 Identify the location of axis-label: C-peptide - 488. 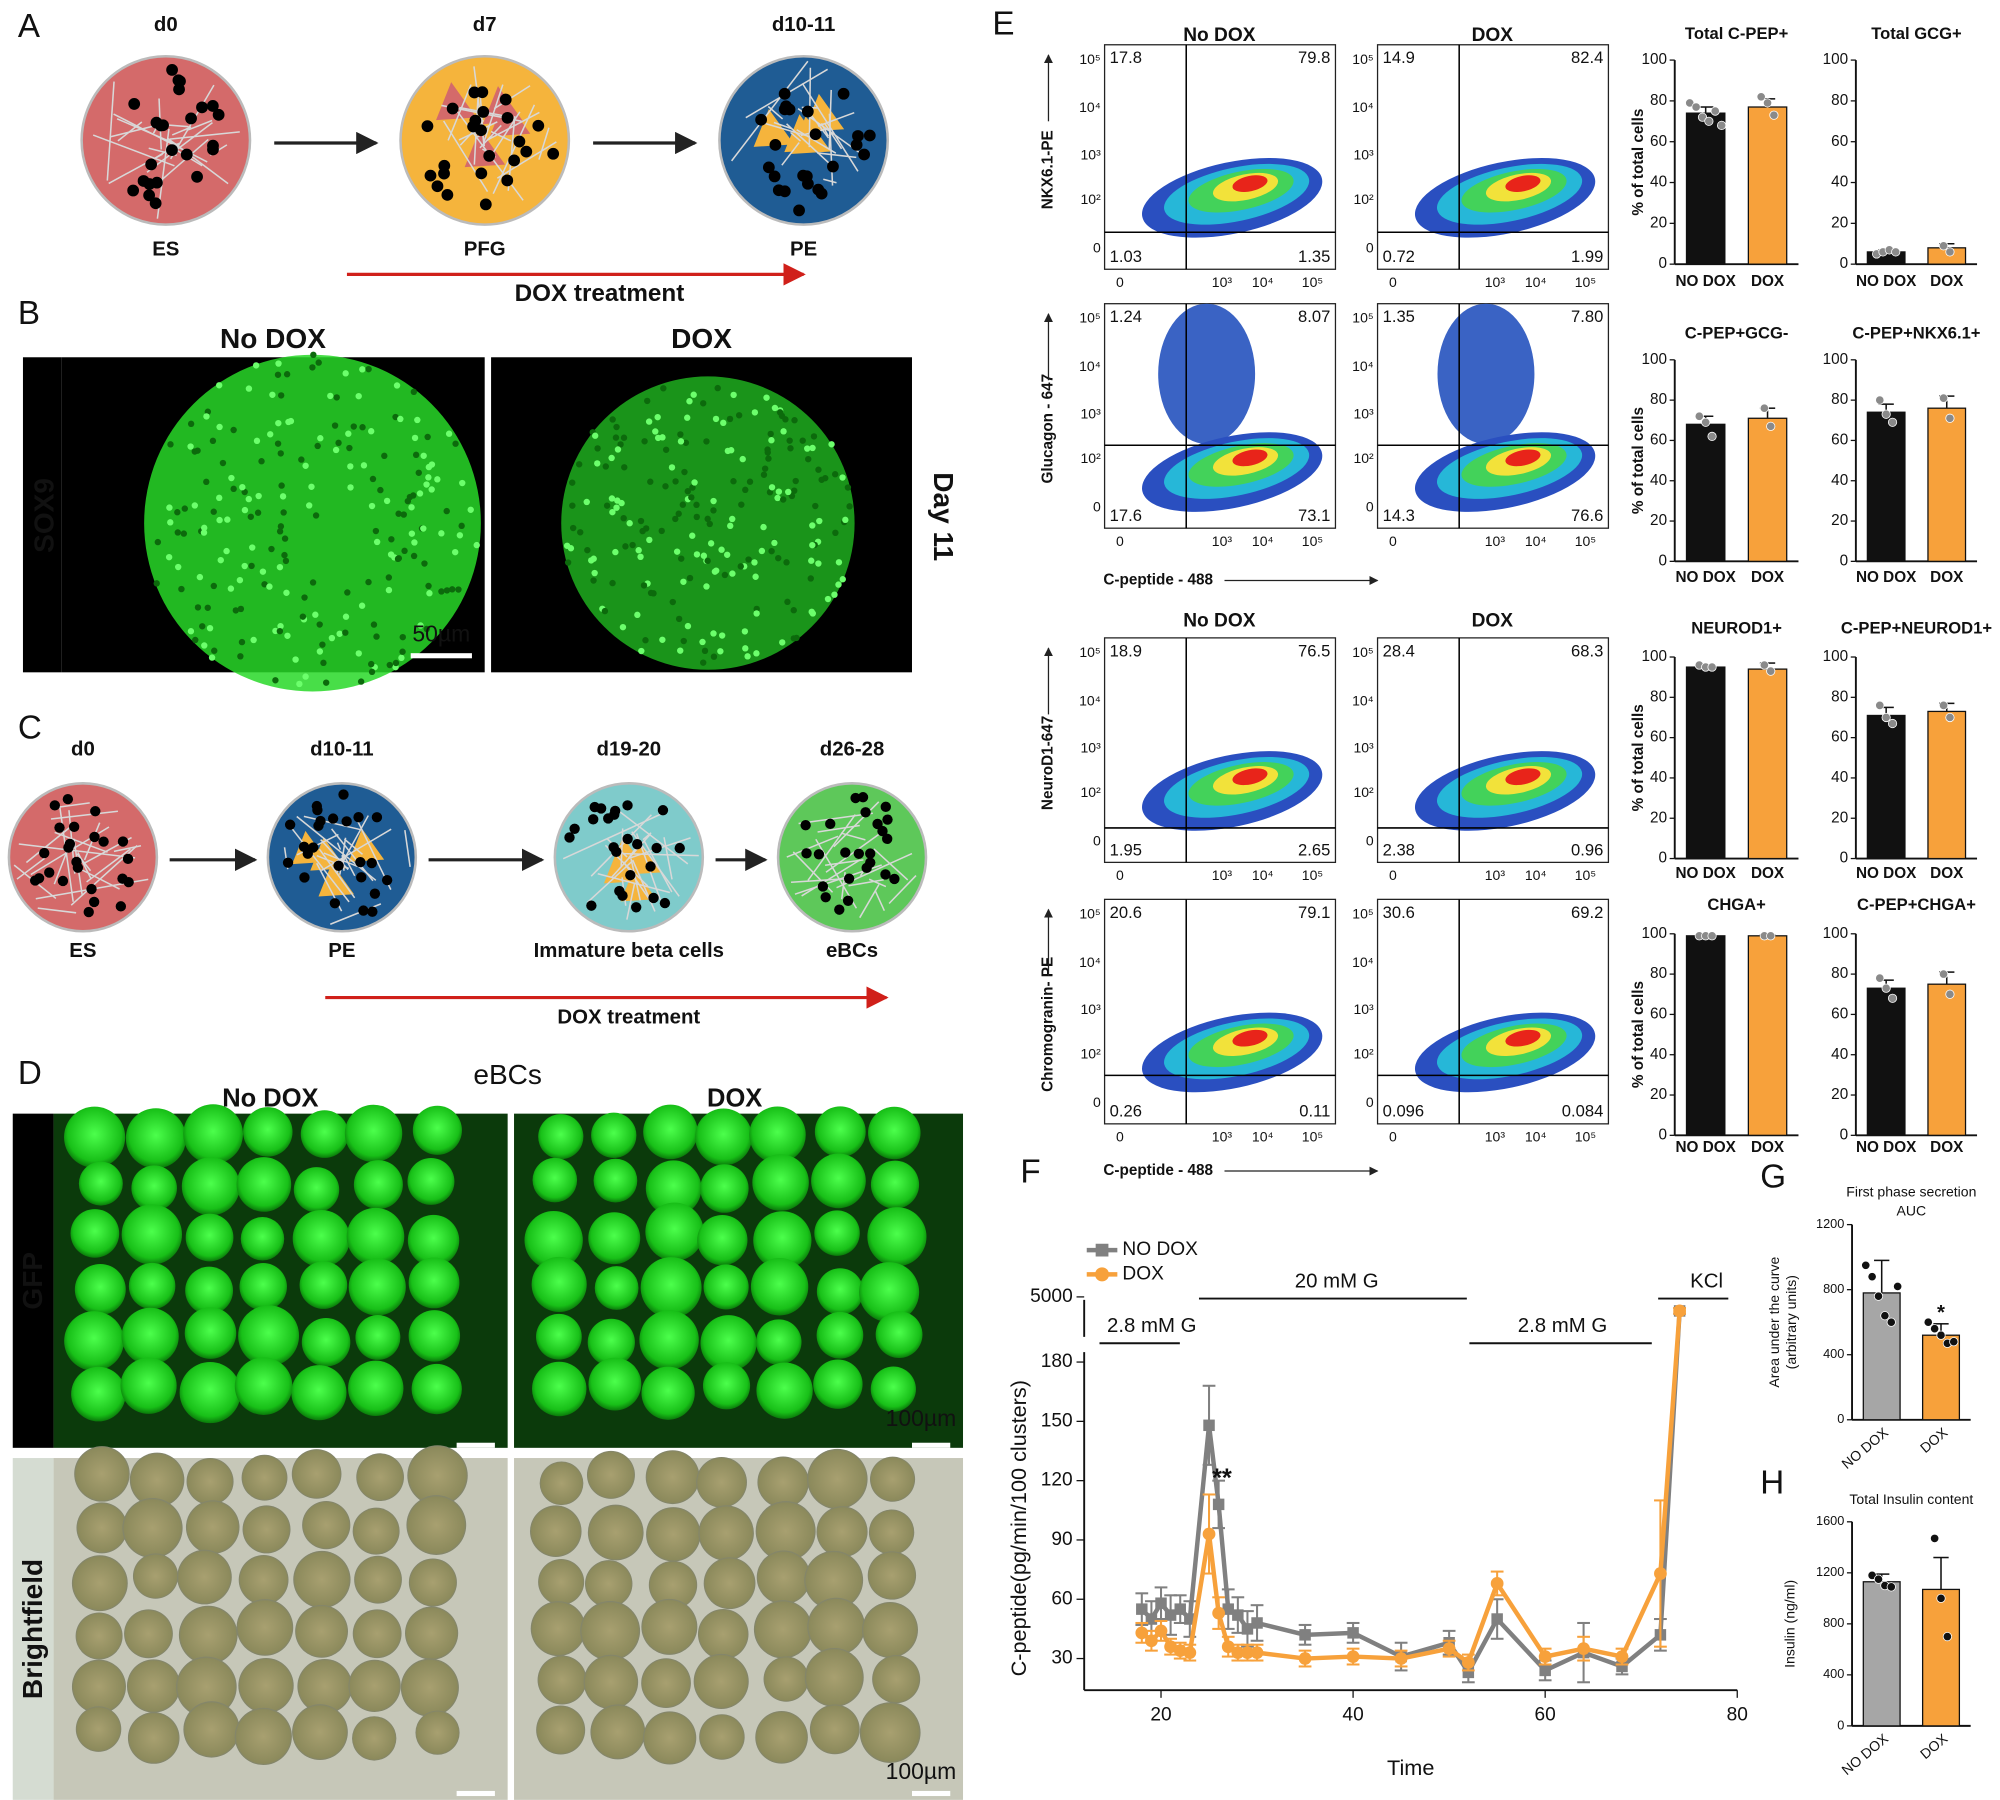
(1158, 580).